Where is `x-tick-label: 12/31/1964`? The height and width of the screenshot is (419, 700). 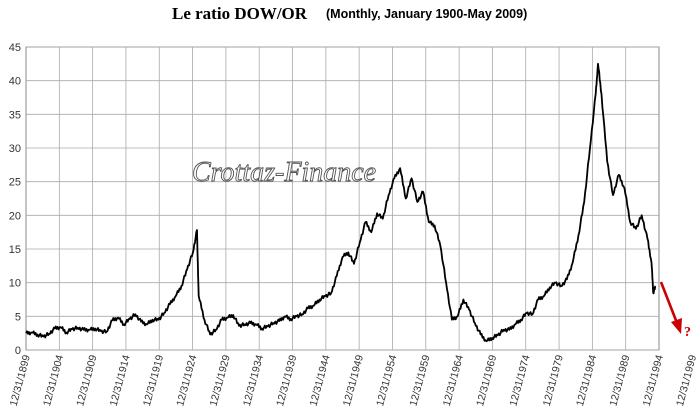 x-tick-label: 12/31/1964 is located at coordinates (453, 381).